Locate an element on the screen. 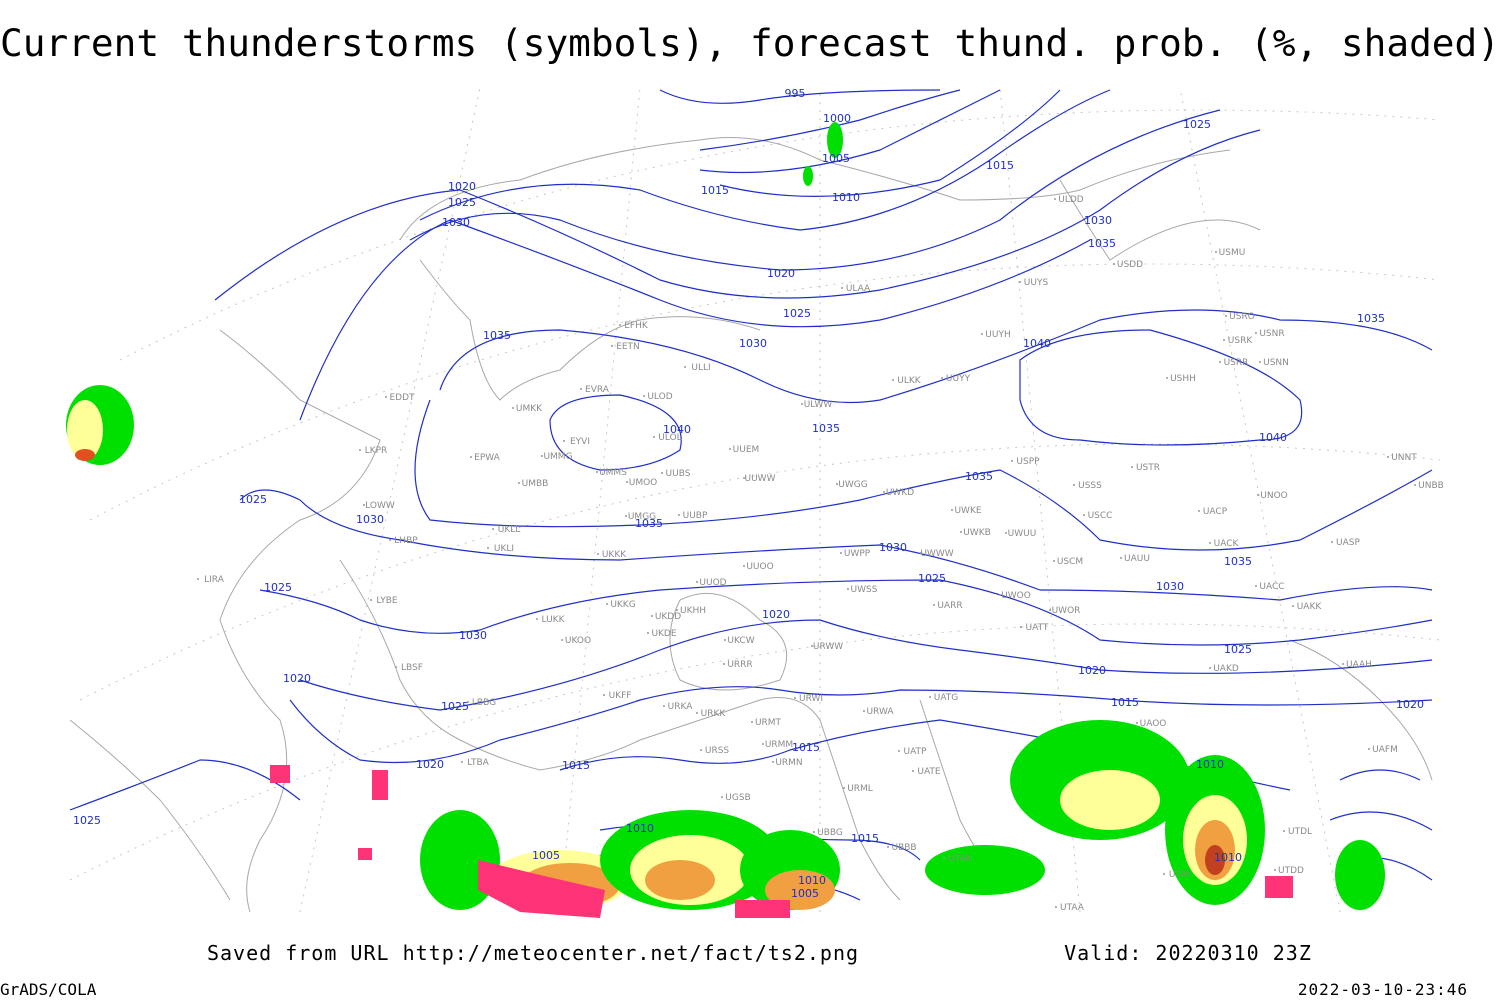  station-label: ULKK is located at coordinates (909, 381).